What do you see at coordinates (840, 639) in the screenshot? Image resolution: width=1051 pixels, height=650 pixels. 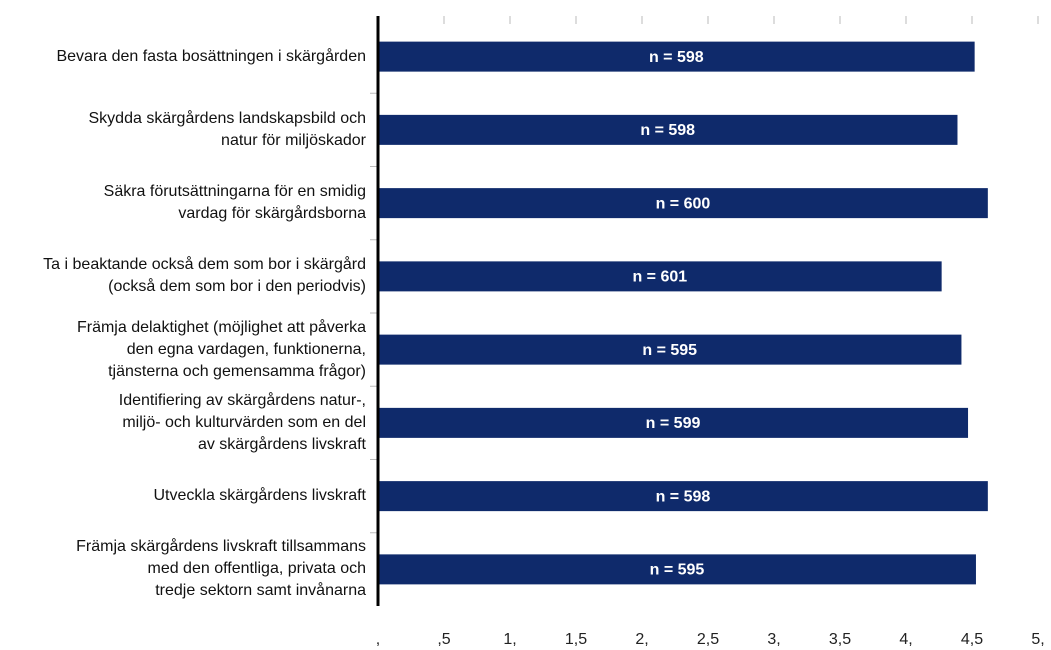 I see `x-tick-label: 3,5` at bounding box center [840, 639].